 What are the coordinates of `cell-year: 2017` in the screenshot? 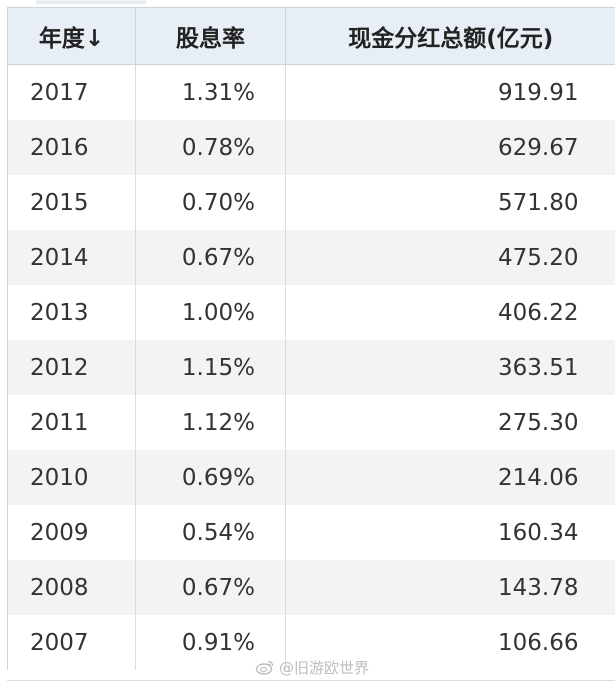 It's located at (71, 92).